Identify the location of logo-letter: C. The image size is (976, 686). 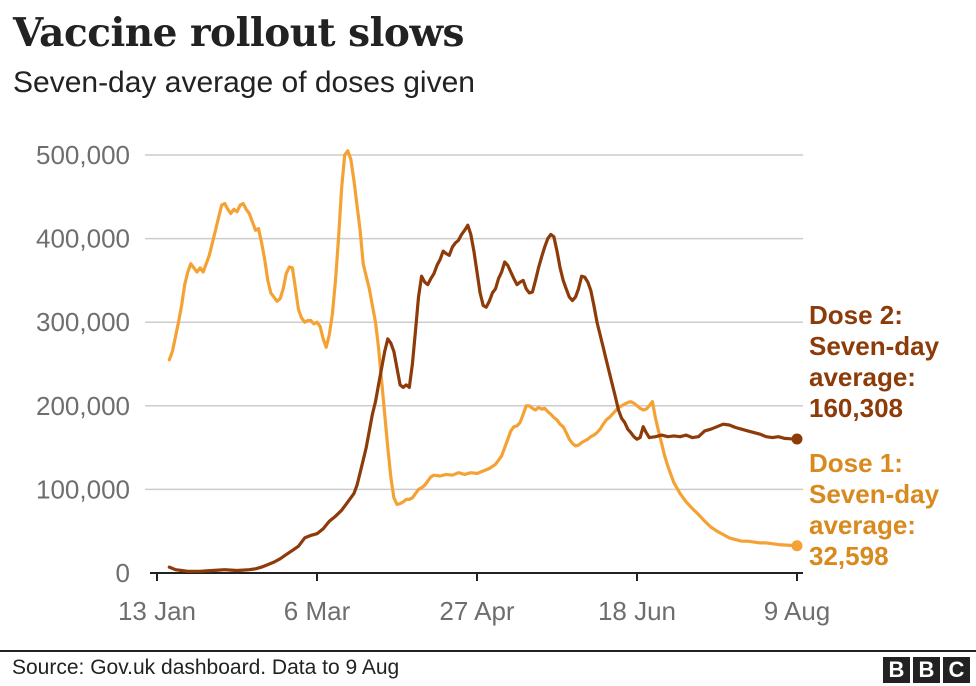
(956, 670).